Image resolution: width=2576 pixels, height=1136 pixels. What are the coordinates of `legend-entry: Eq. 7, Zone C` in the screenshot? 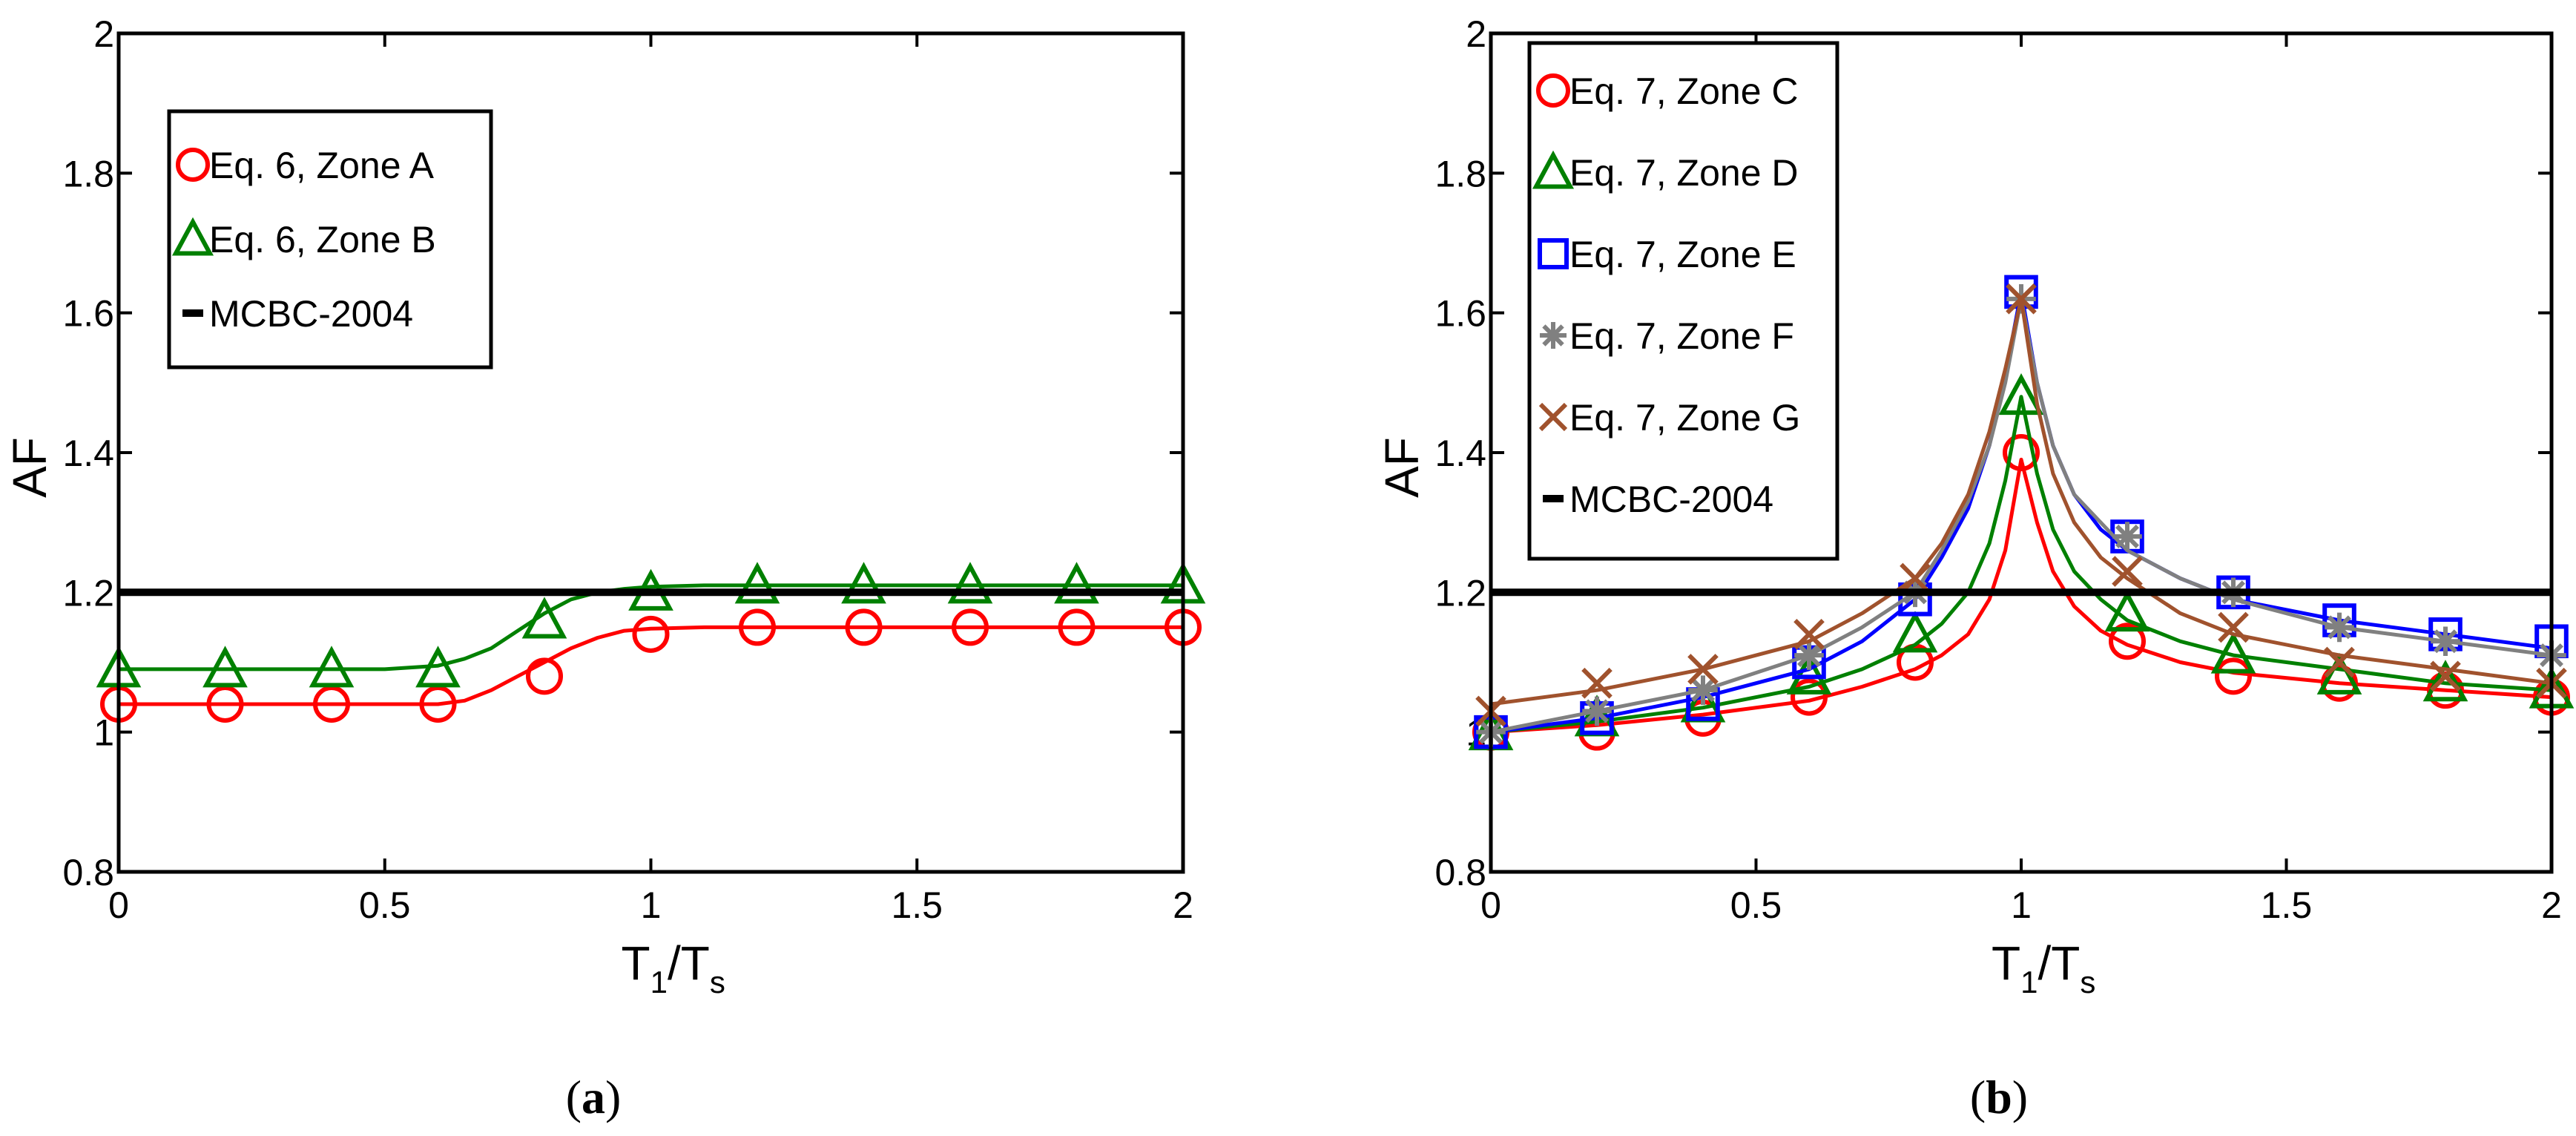 It's located at (1668, 91).